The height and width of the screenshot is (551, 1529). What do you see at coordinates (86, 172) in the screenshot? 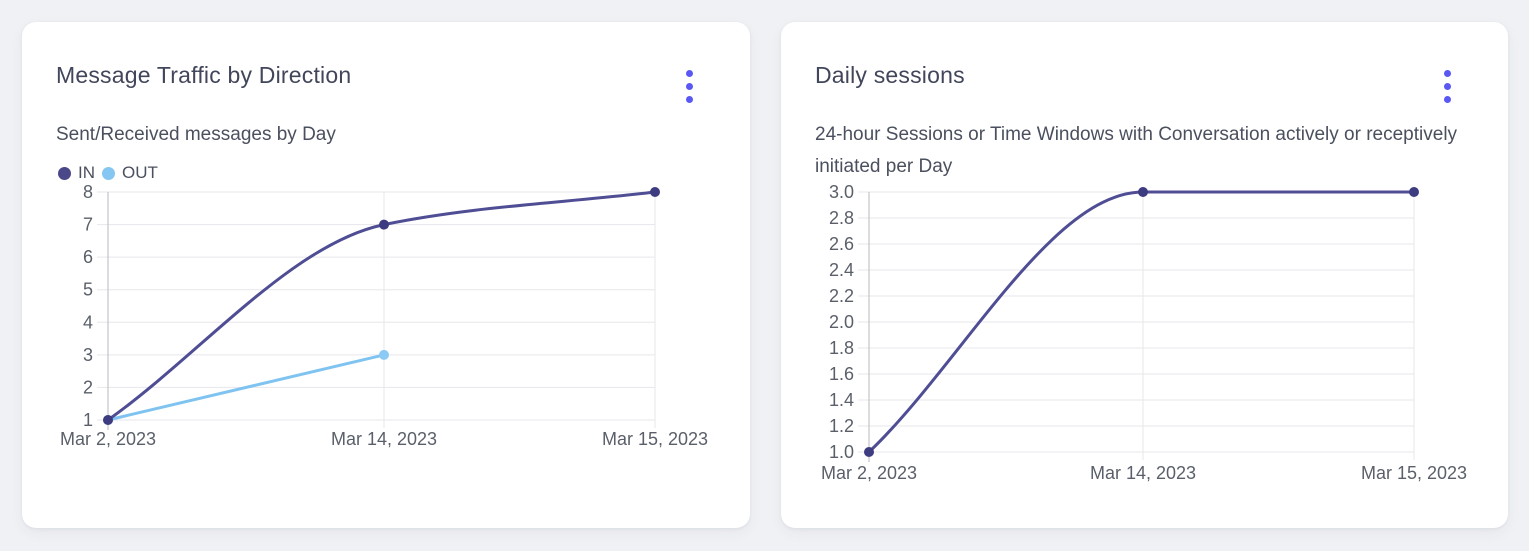
I see `legend-label-in: IN` at bounding box center [86, 172].